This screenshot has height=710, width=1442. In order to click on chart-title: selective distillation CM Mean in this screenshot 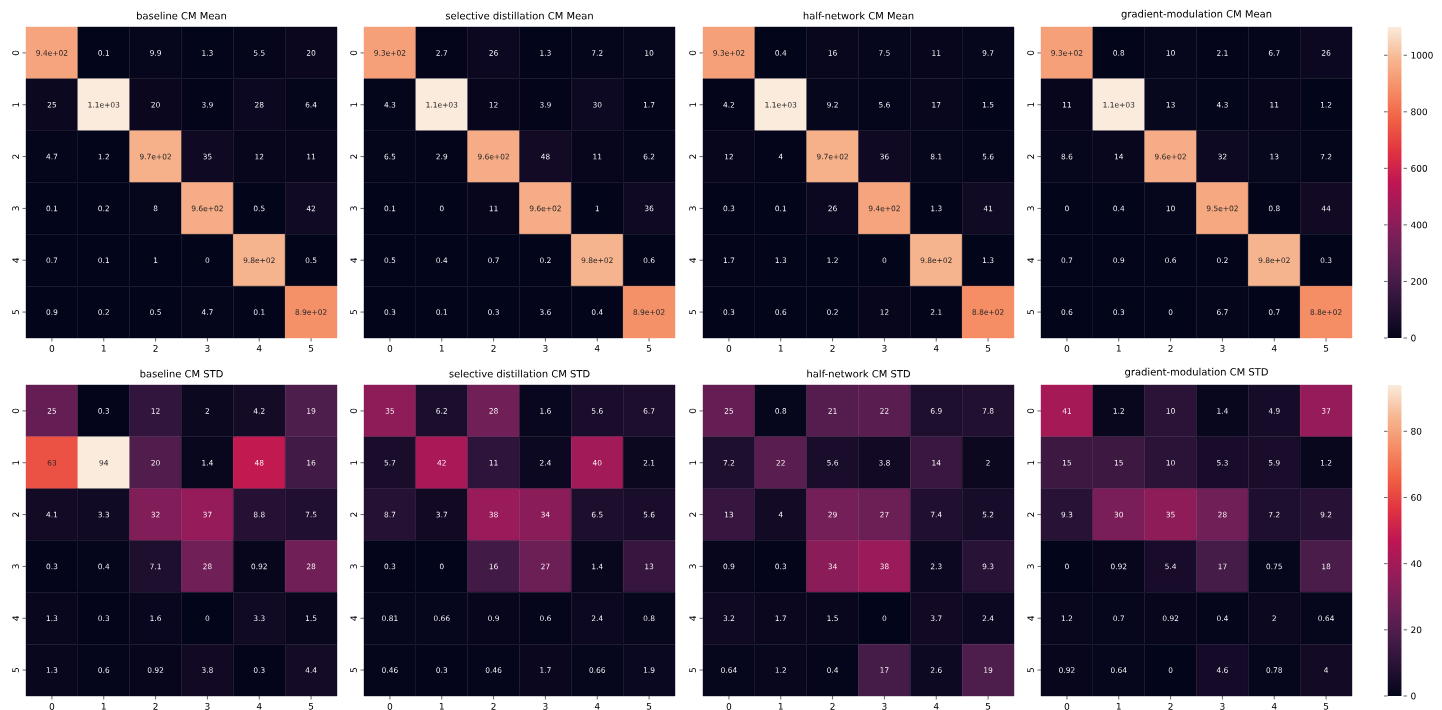, I will do `click(519, 15)`.